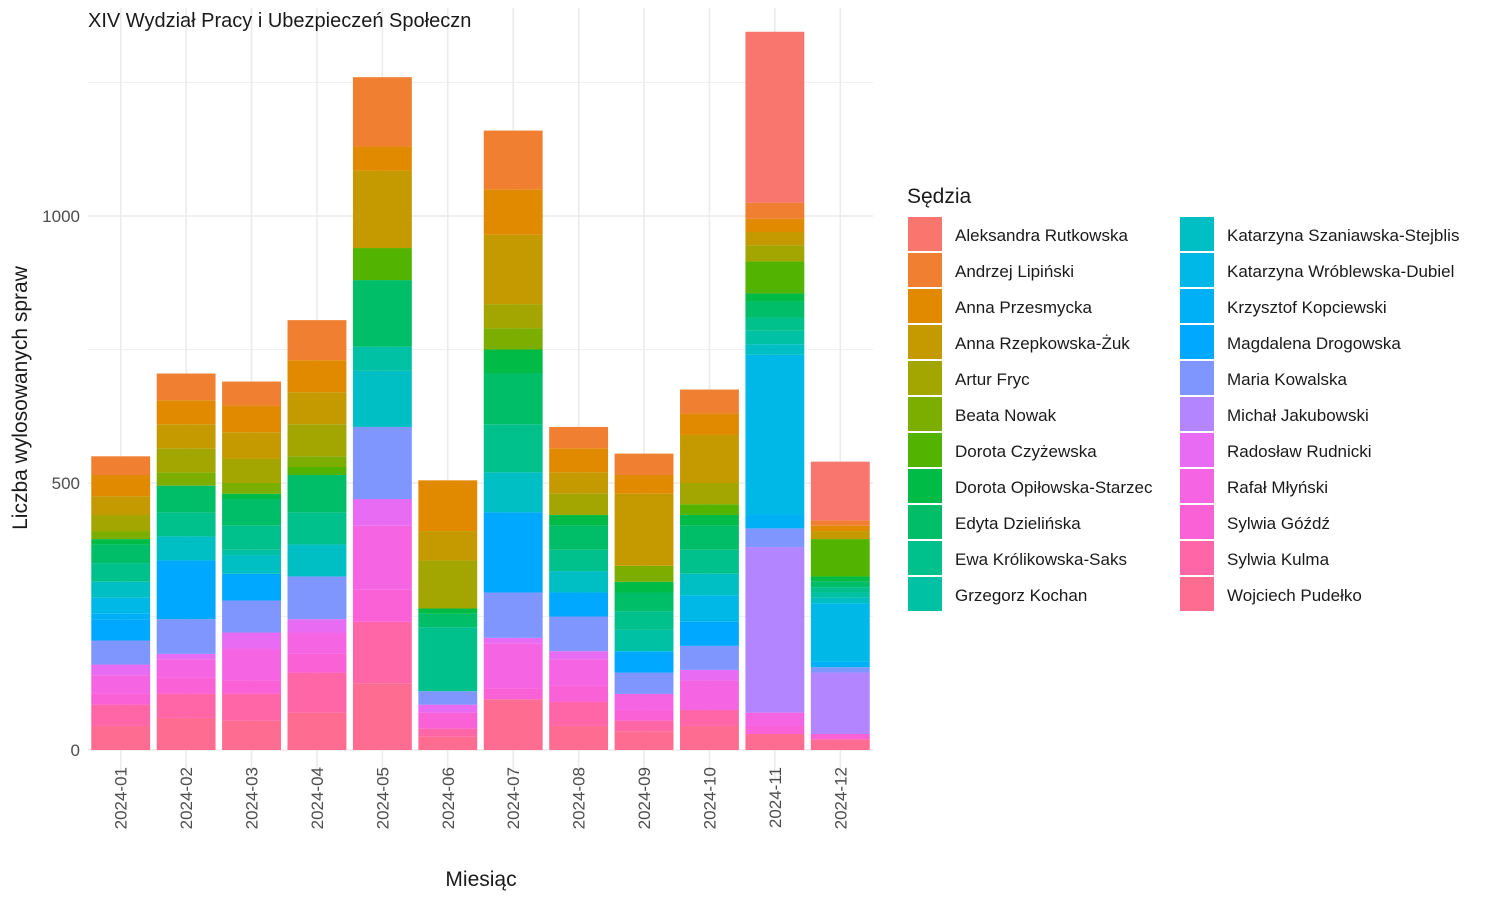  Describe the element at coordinates (1014, 271) in the screenshot. I see `legend-label: Andrzej Lipiński` at that location.